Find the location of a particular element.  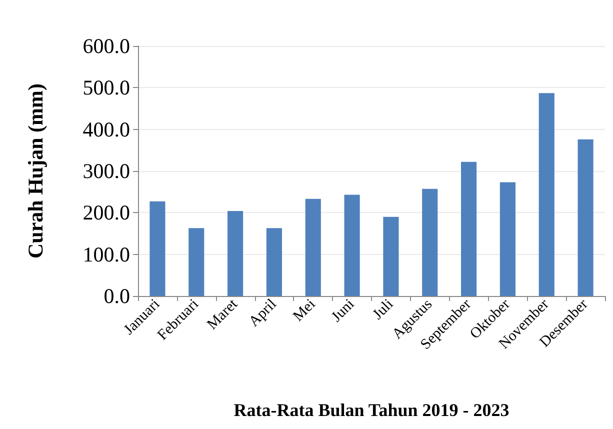

y-tick-label: 300.0 is located at coordinates (106, 171).